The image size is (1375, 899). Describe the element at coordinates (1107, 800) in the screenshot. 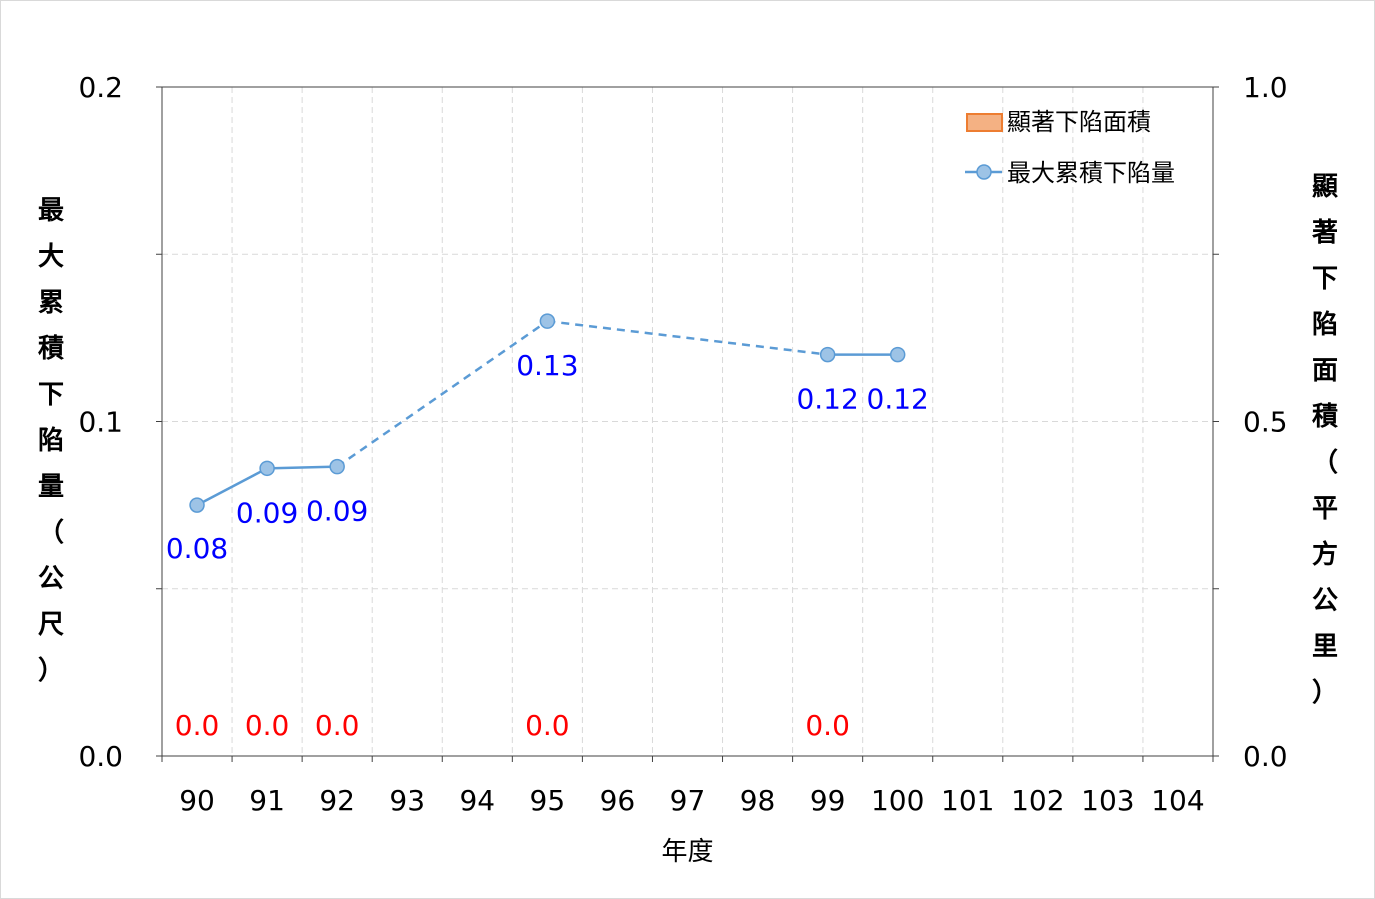

I see `x-tick-label: 103` at that location.